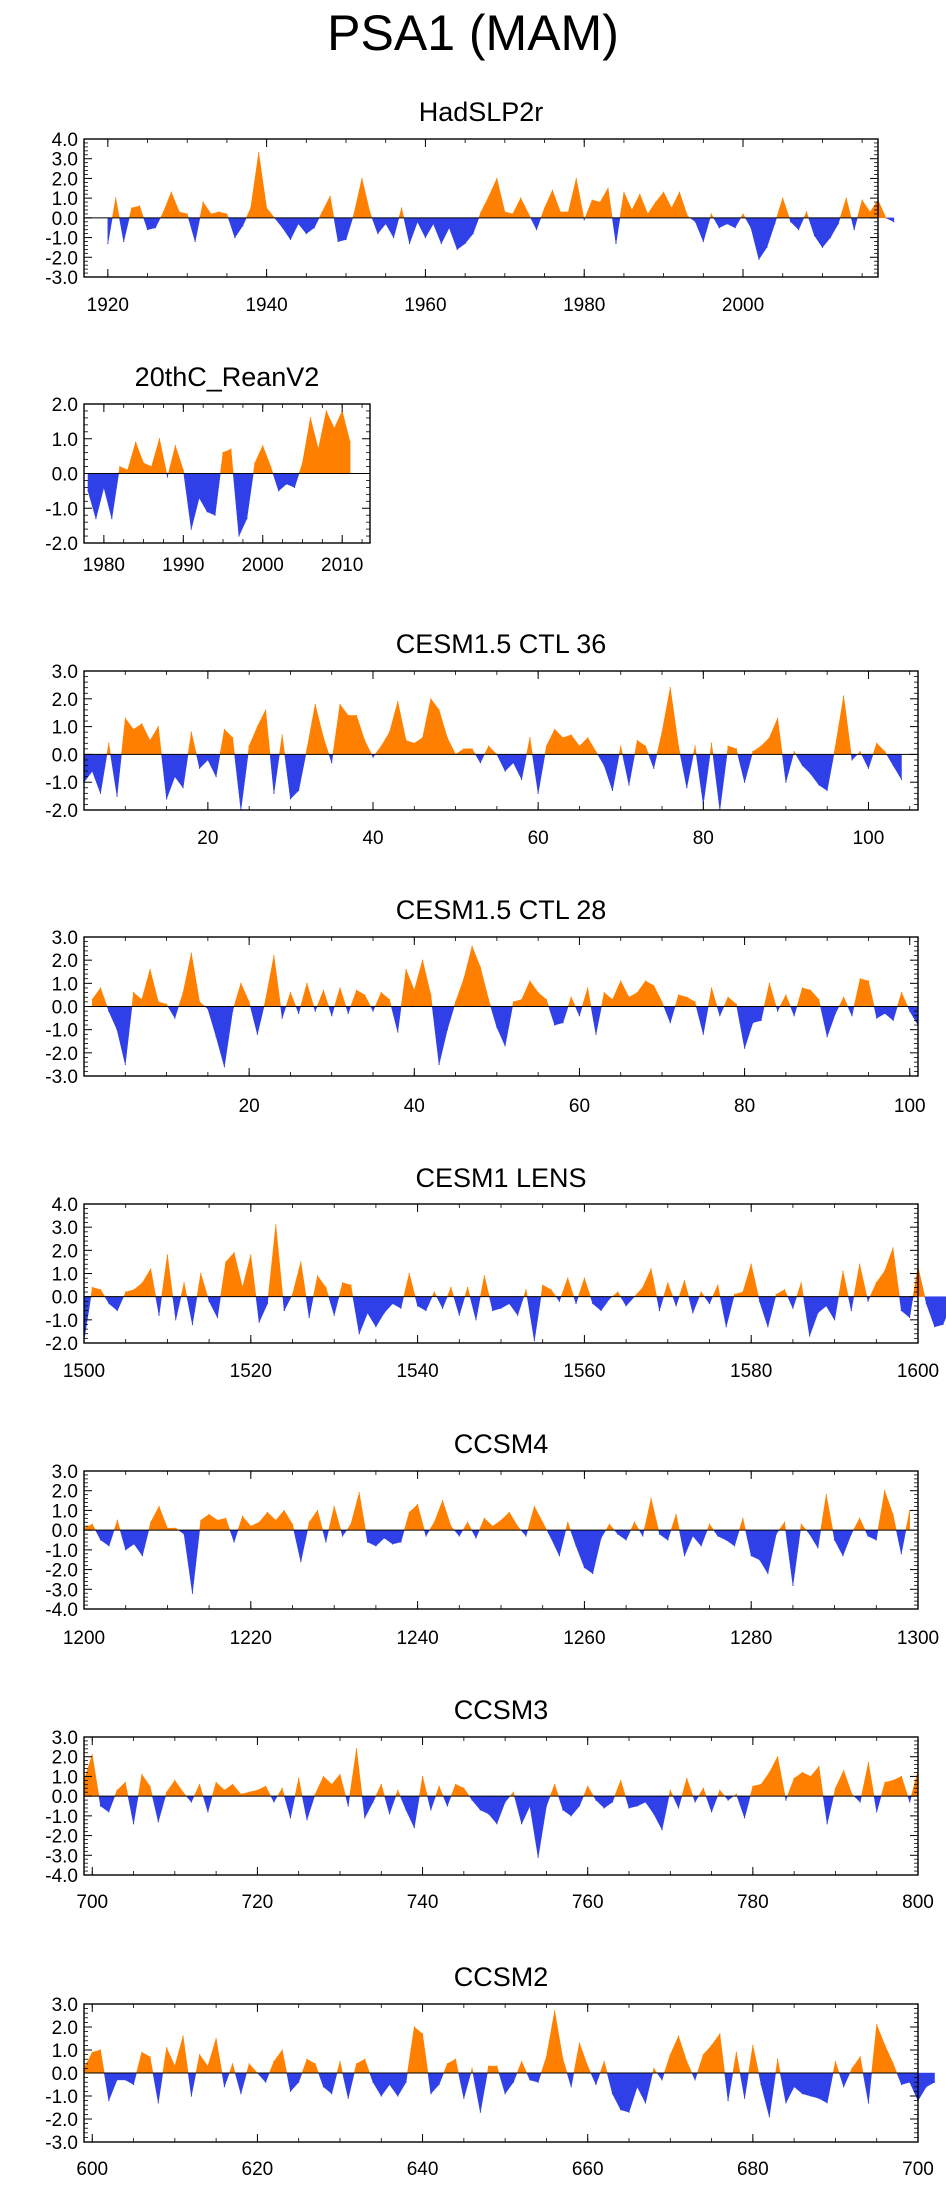 This screenshot has height=2195, width=946. What do you see at coordinates (61, 1610) in the screenshot?
I see `y-tick-label: -4.0` at bounding box center [61, 1610].